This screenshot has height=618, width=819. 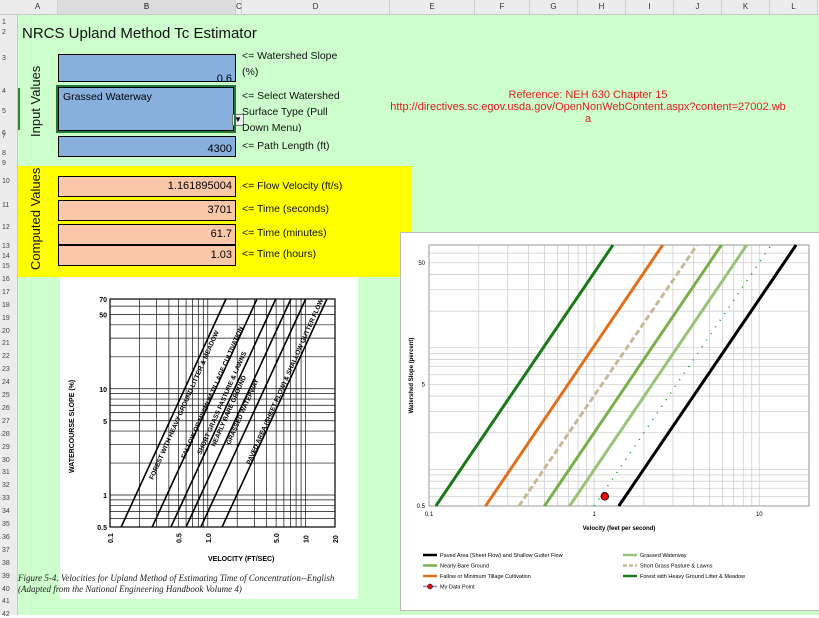 What do you see at coordinates (6, 205) in the screenshot?
I see `row-header-11: 11` at bounding box center [6, 205].